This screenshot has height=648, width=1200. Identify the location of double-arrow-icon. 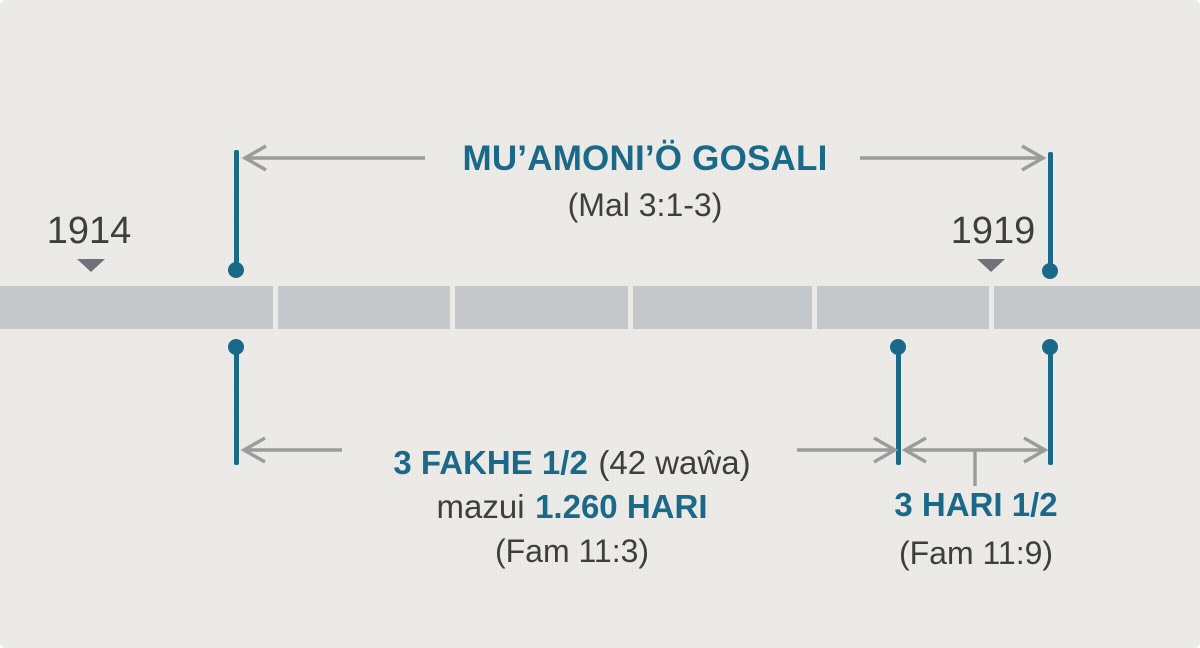
(975, 461).